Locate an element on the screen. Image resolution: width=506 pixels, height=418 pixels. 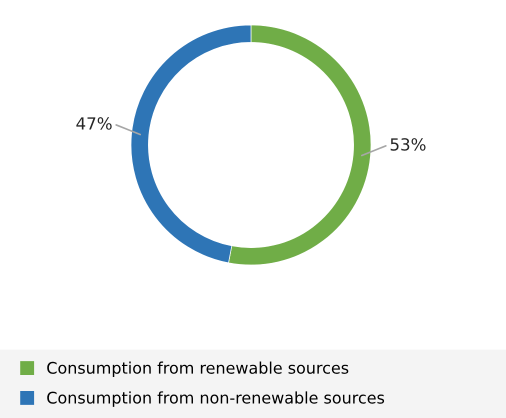
data-label: 47% is located at coordinates (94, 123).